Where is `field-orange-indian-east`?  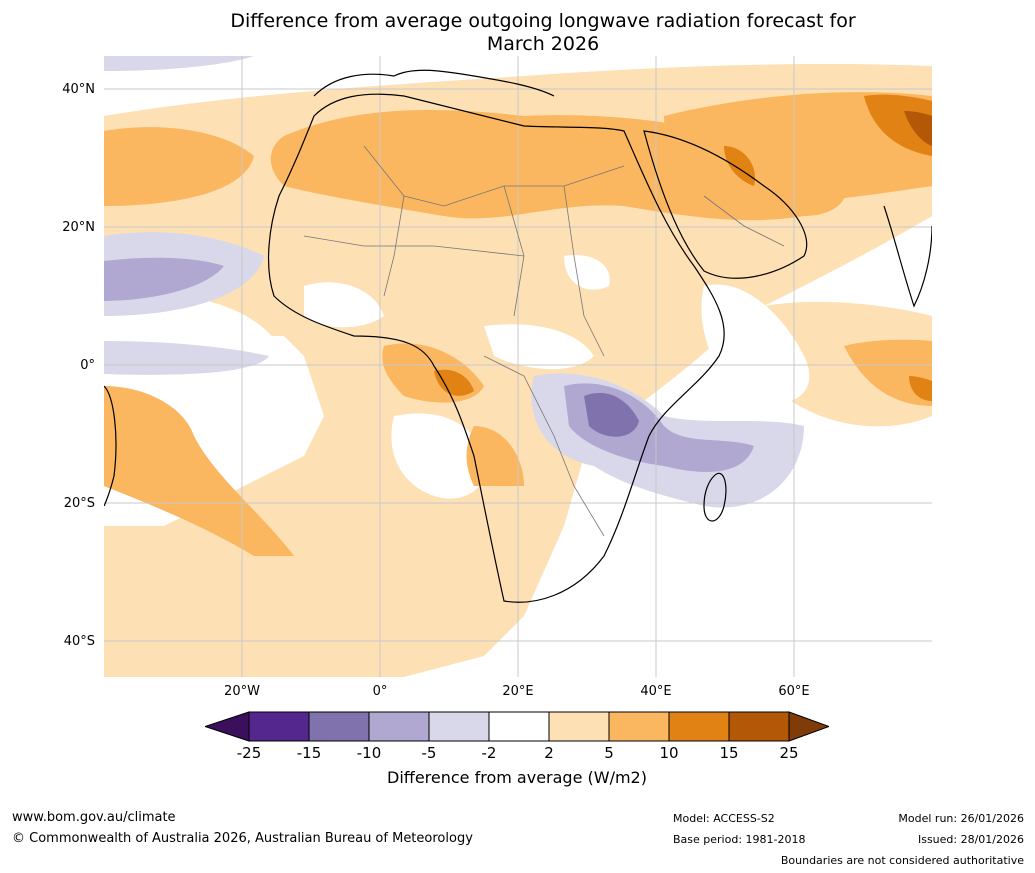
field-orange-indian-east is located at coordinates (888, 372).